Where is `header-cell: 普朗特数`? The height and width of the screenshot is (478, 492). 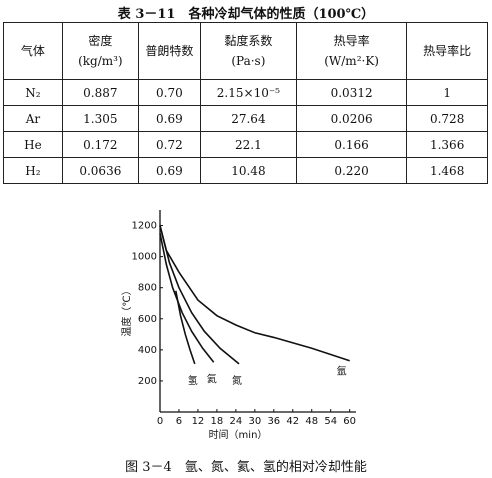 header-cell: 普朗特数 is located at coordinates (169, 51).